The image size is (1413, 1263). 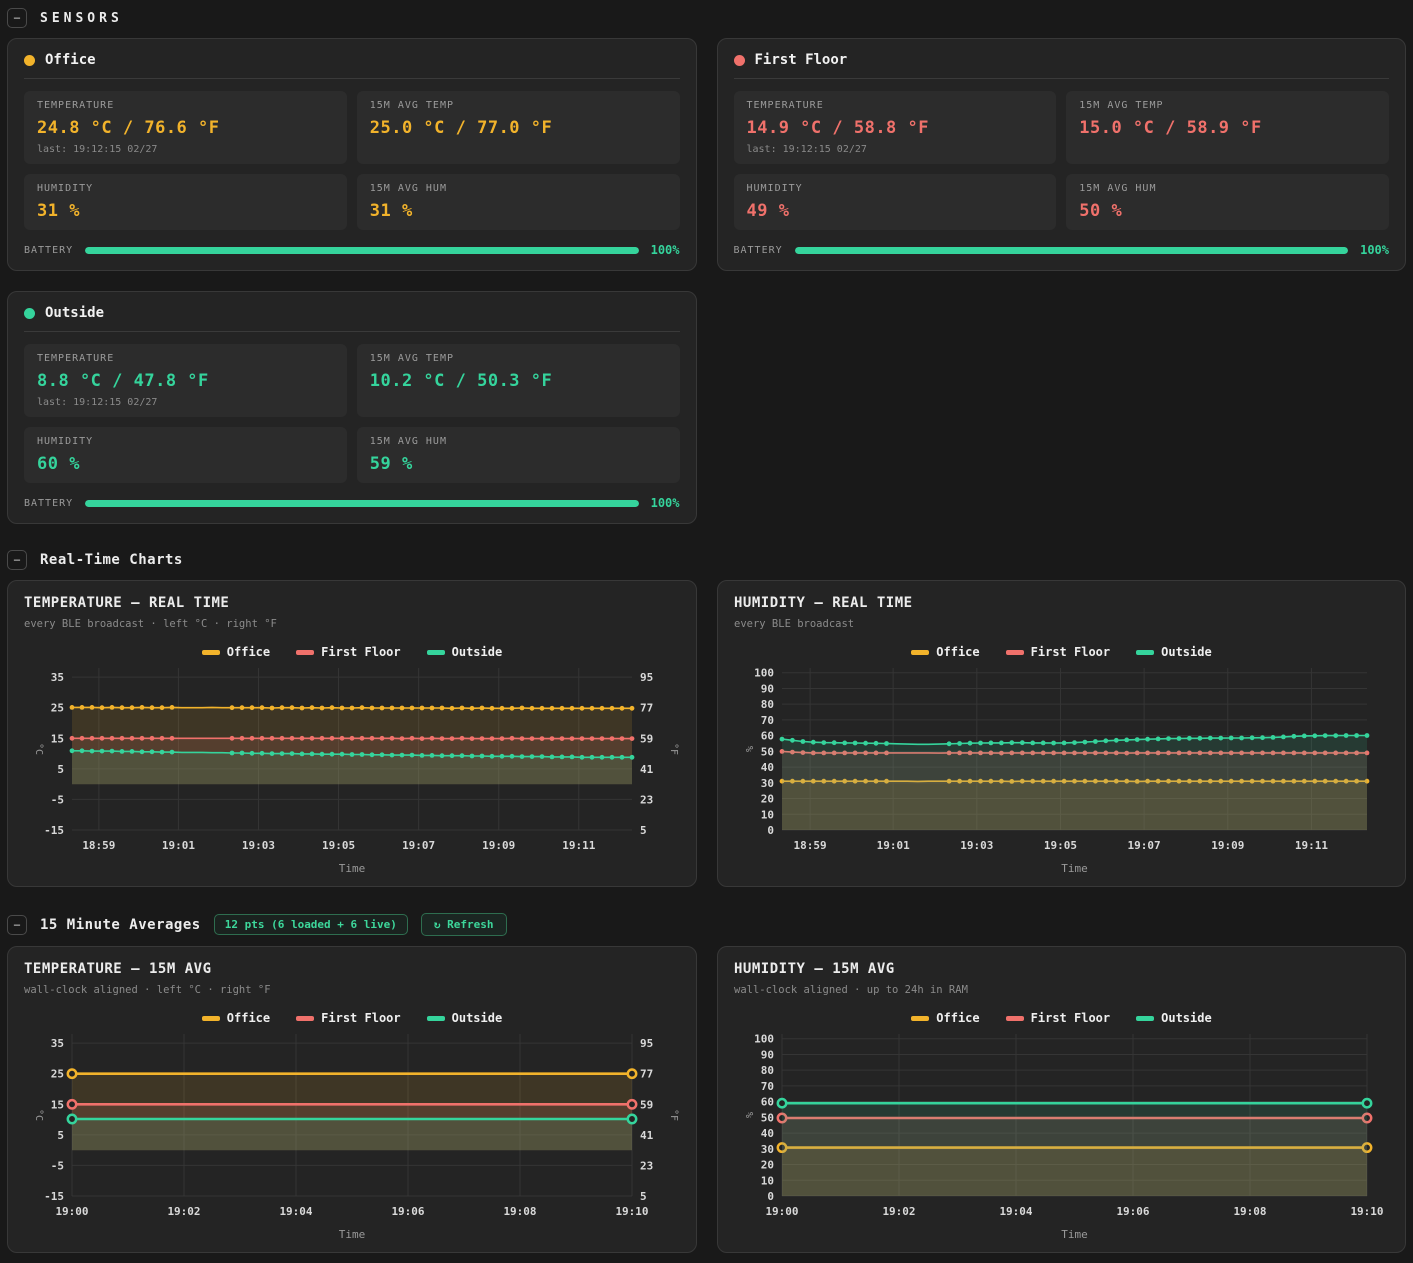 What do you see at coordinates (767, 783) in the screenshot?
I see `svg-text: 30` at bounding box center [767, 783].